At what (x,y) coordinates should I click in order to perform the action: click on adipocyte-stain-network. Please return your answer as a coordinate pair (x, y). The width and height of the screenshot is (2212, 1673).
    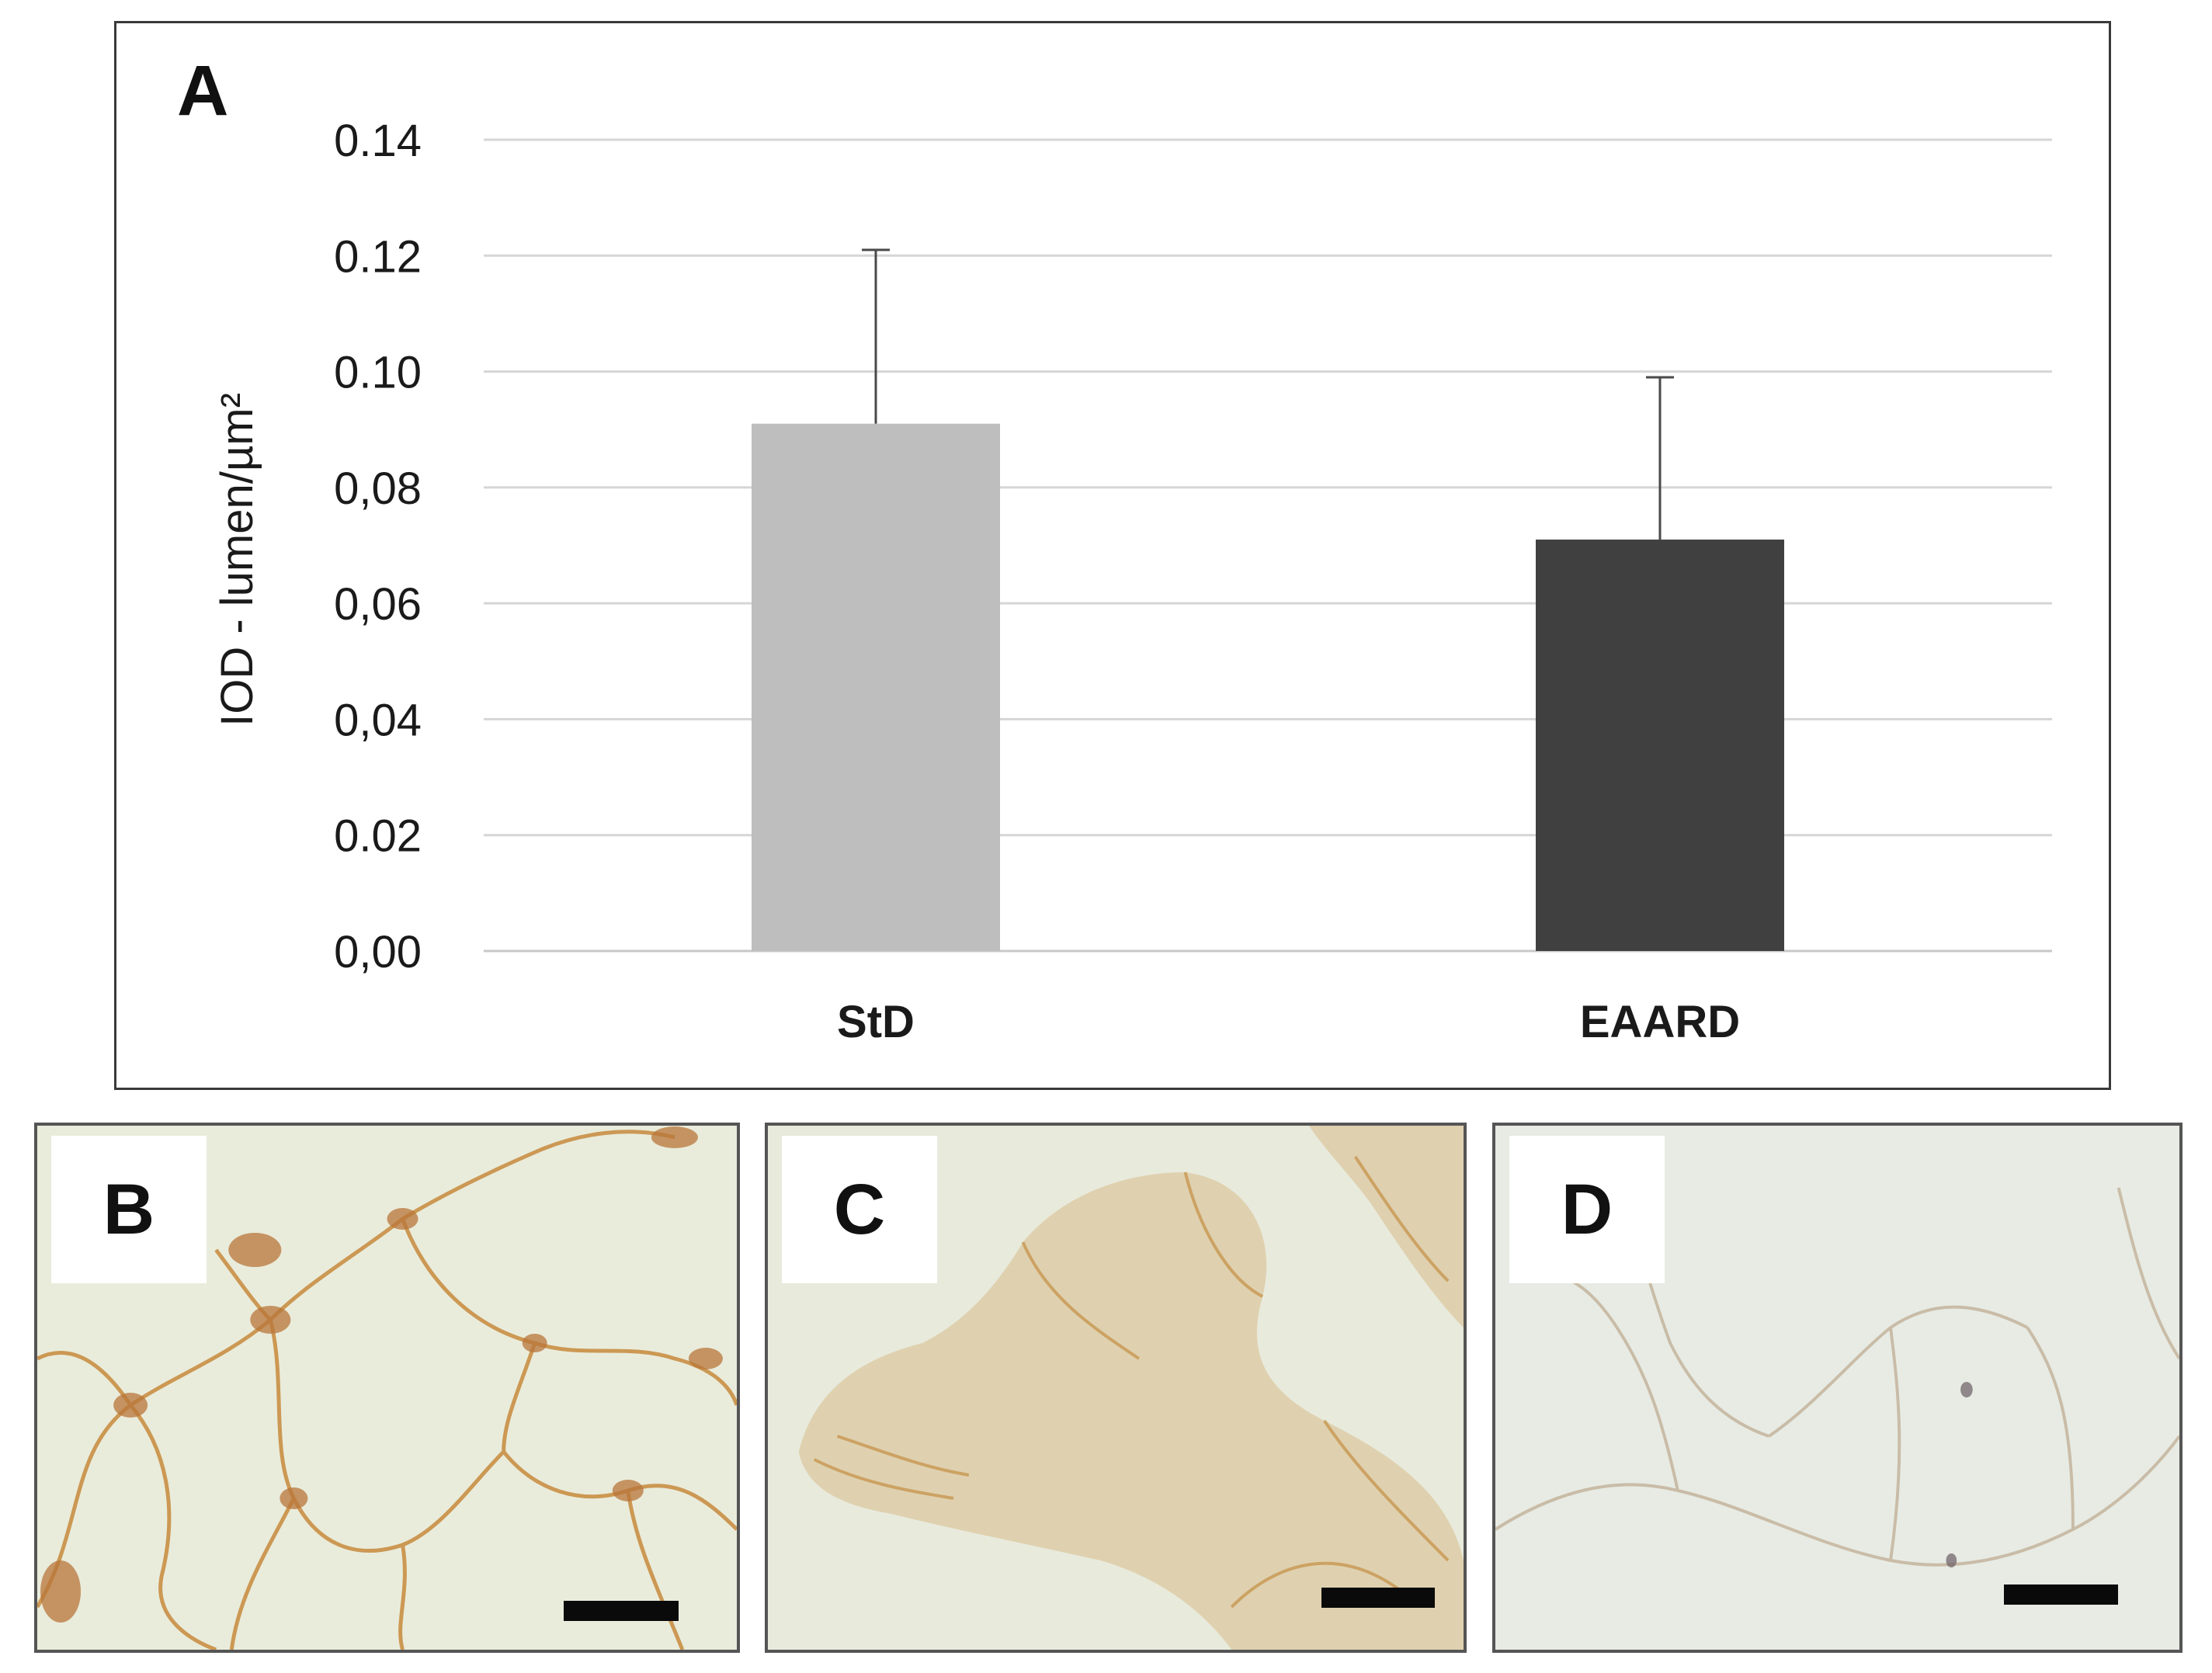
    Looking at the image, I should click on (387, 1390).